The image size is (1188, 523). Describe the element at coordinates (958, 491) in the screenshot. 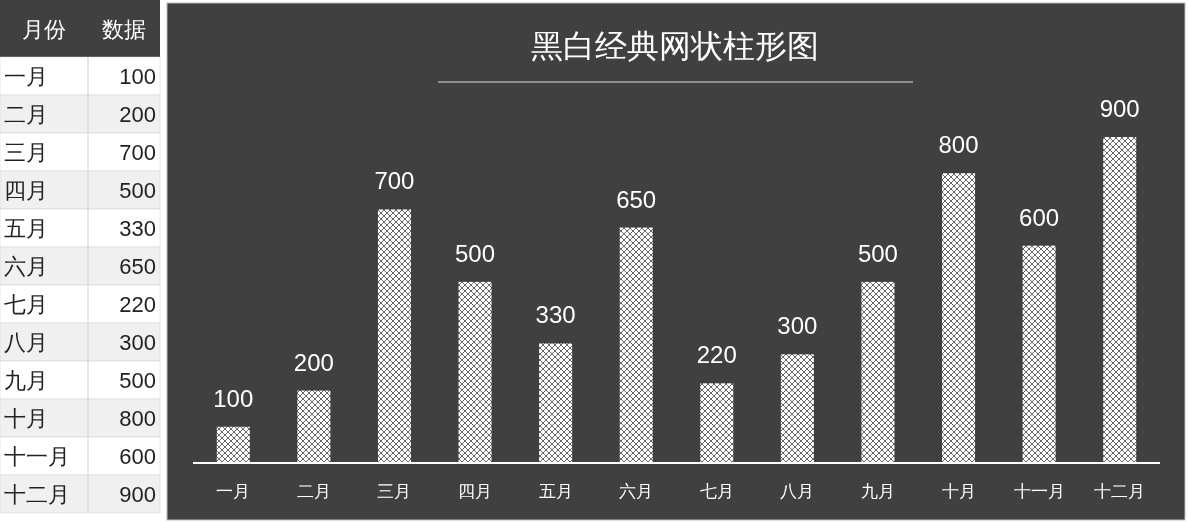

I see `x-tick-label: 十月` at that location.